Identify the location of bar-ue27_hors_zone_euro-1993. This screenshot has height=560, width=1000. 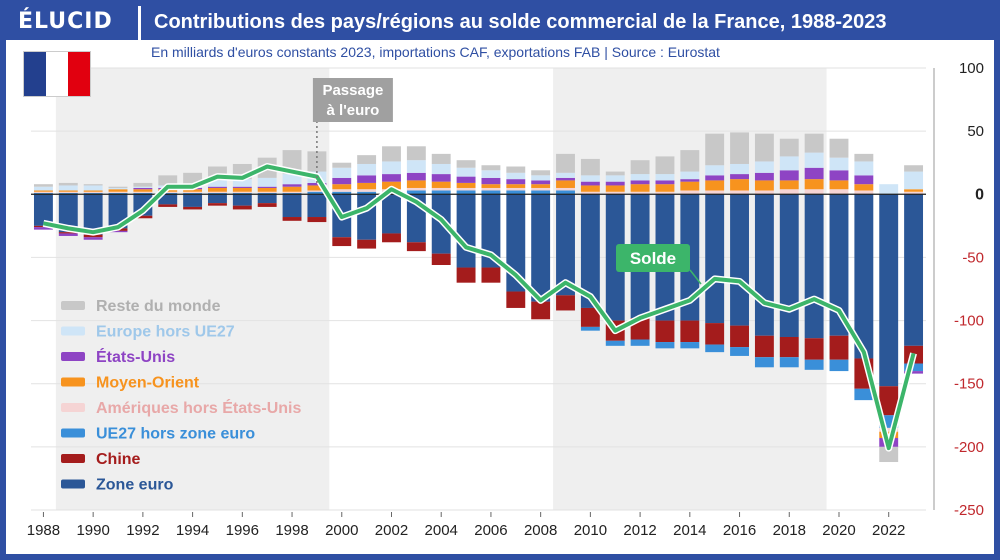
(168, 194).